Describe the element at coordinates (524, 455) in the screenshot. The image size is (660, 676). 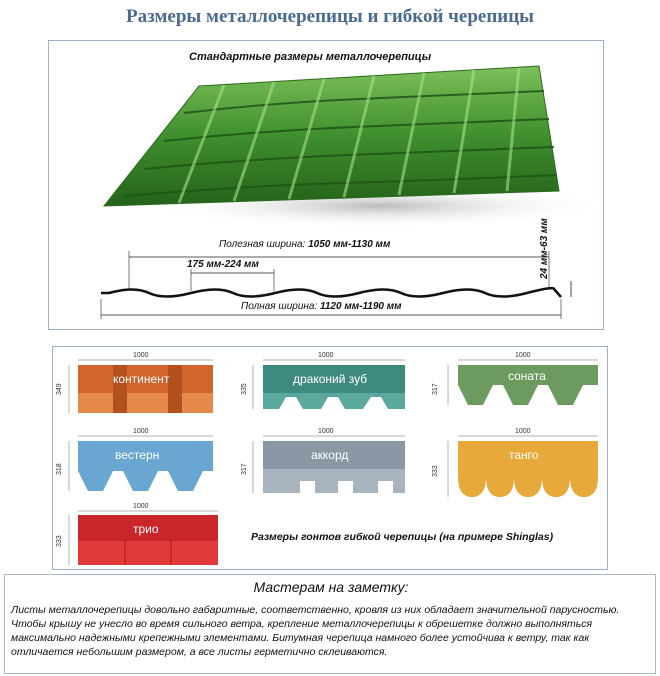
I see `shingle-tango-label: танго` at that location.